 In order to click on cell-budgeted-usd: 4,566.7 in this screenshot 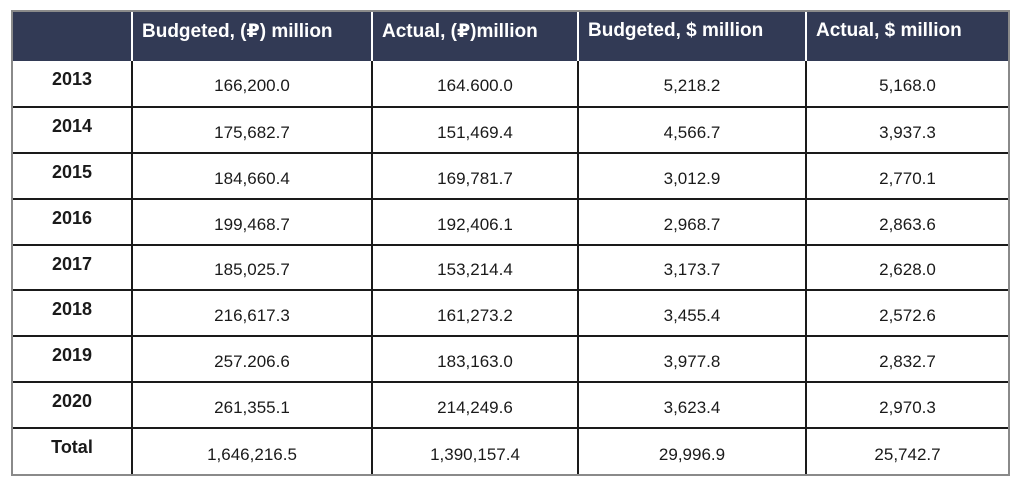, I will do `click(692, 129)`.